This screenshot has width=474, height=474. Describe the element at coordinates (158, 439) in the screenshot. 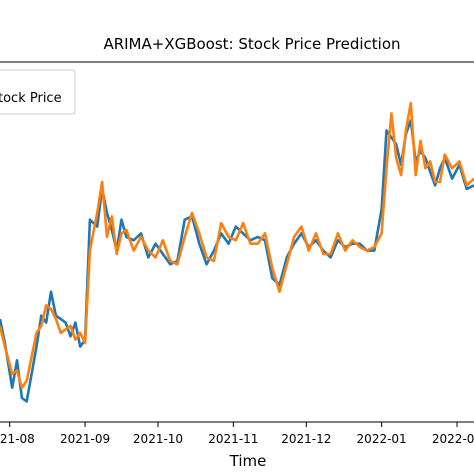

I see `x-tick-label: 2021-10` at that location.